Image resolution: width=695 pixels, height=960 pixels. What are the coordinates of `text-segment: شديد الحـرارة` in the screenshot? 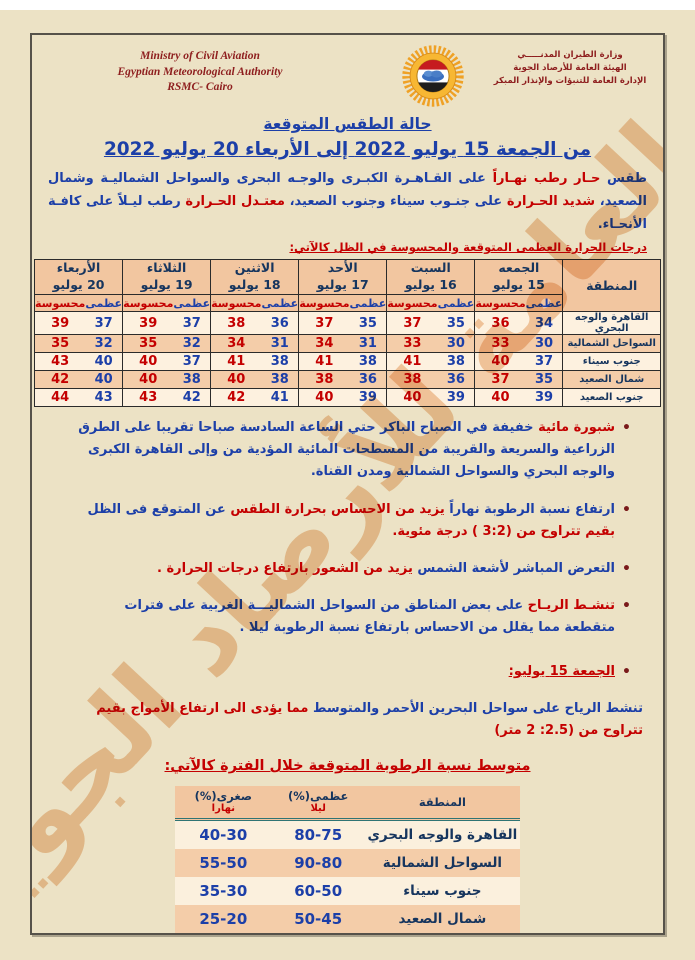 It's located at (549, 201).